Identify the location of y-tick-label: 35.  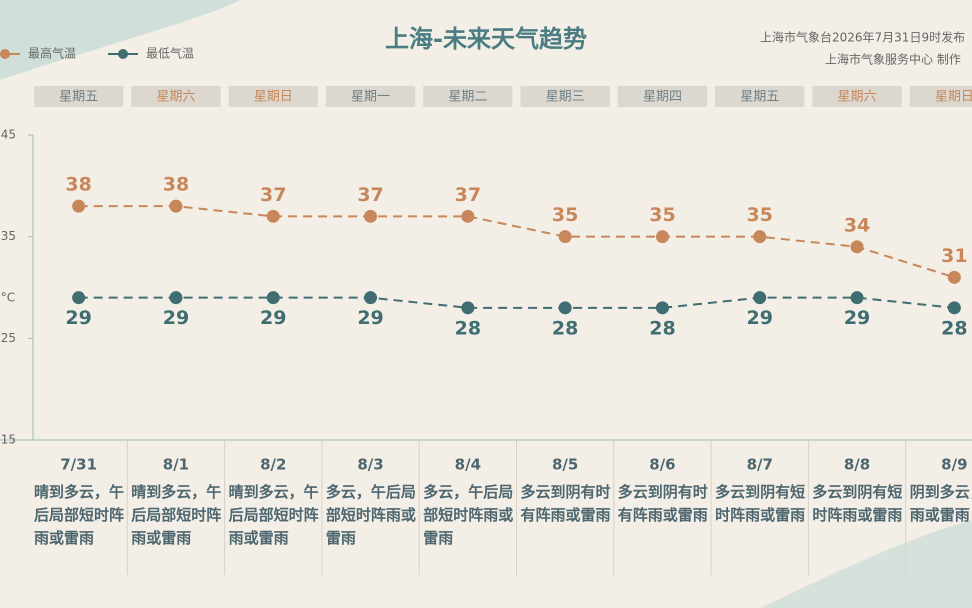
(8, 236).